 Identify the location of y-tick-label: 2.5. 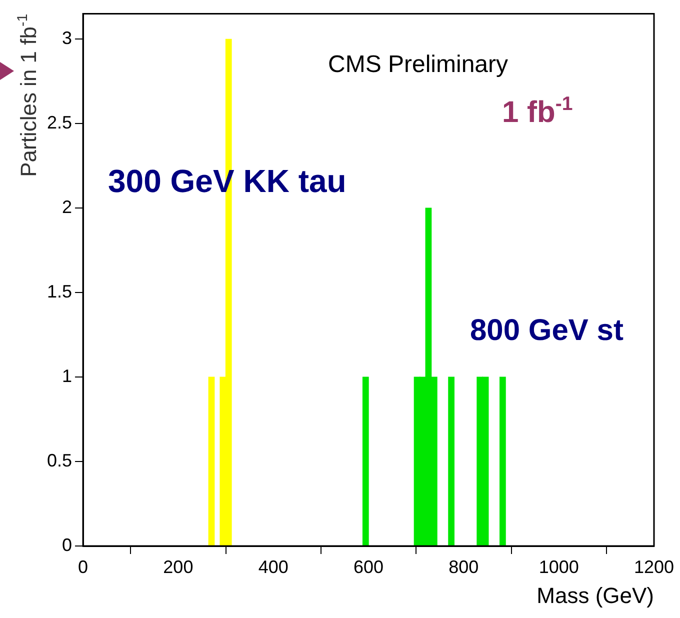
(59, 122).